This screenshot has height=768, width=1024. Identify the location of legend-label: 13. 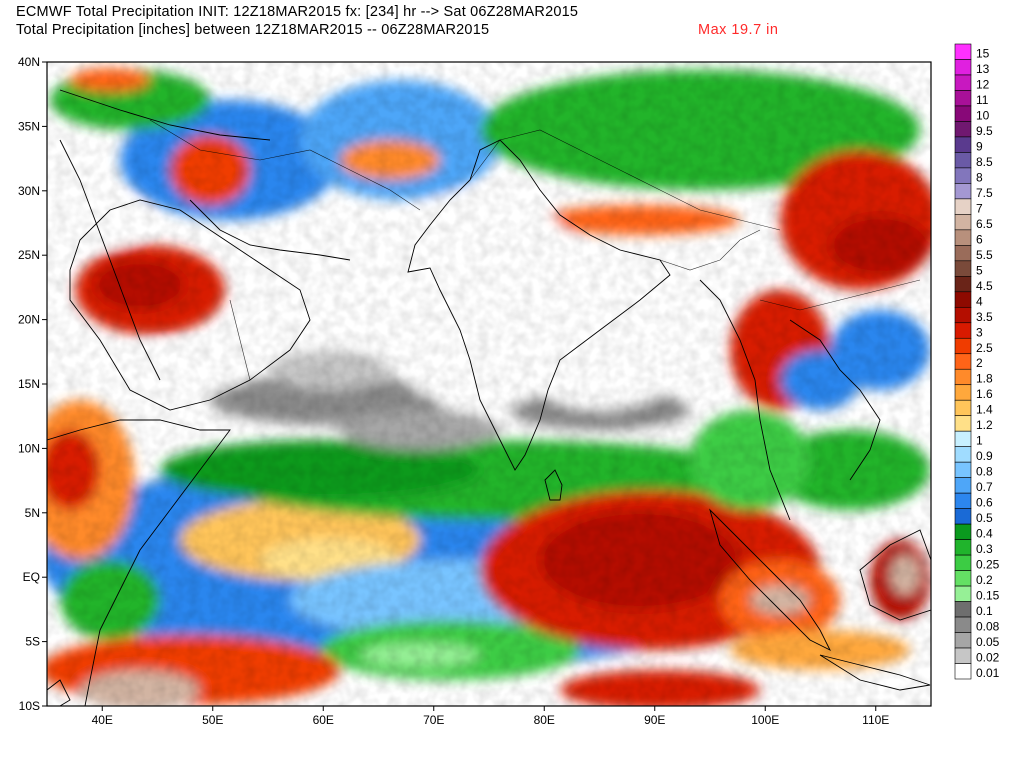
(983, 69).